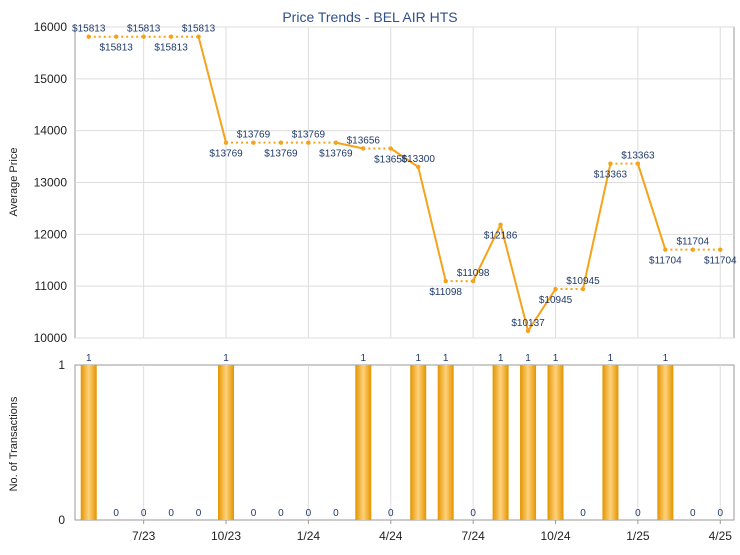  I want to click on price-point-label: $13300, so click(419, 159).